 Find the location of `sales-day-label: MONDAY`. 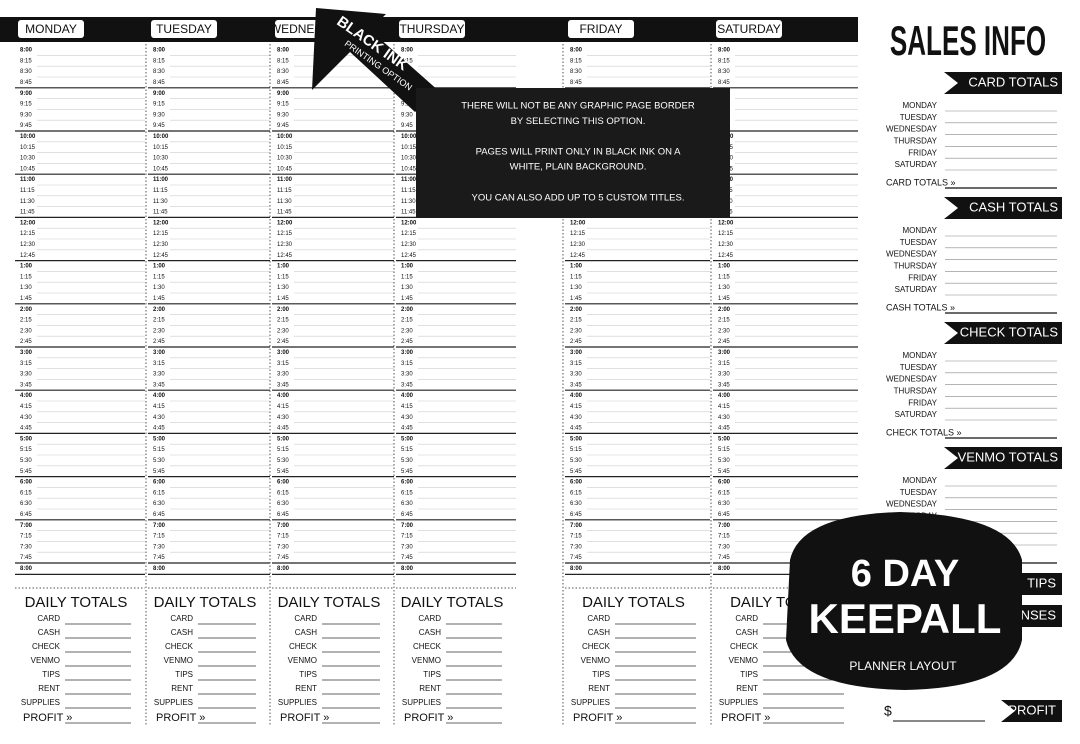

sales-day-label: MONDAY is located at coordinates (919, 230).